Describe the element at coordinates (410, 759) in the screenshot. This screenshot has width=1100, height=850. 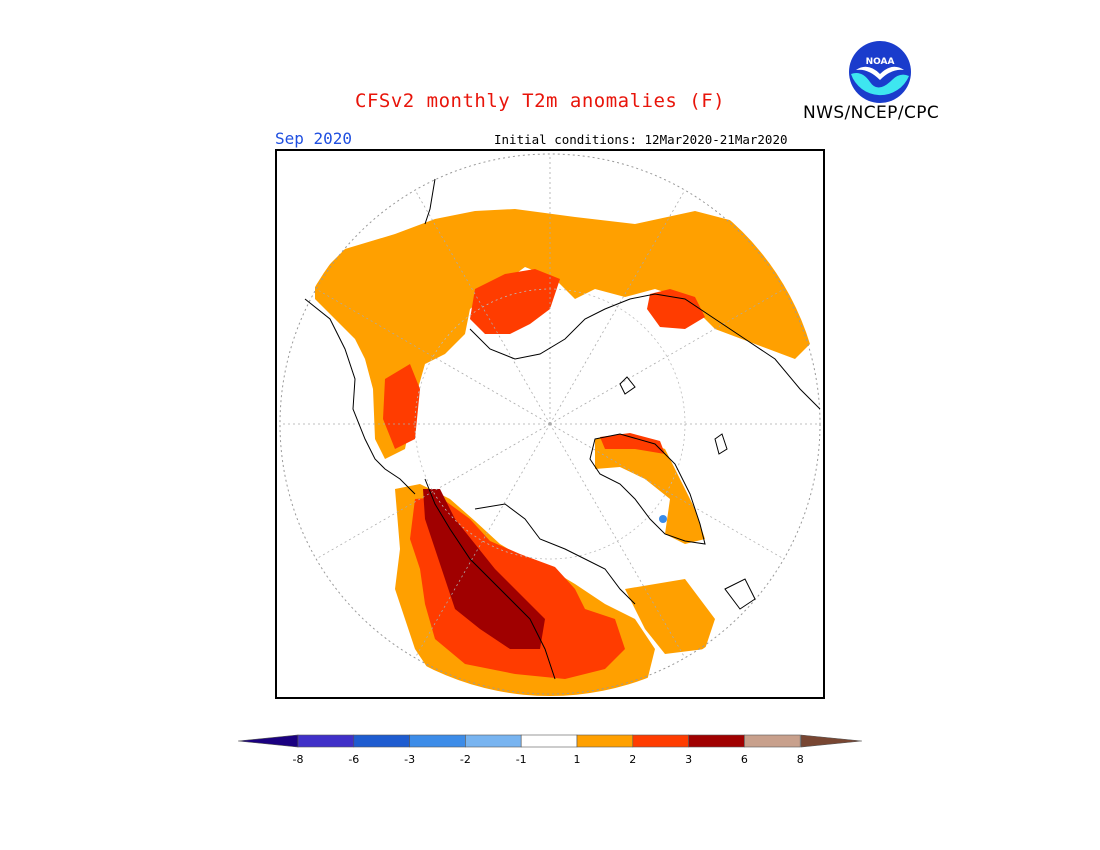
I see `legend-tick-label: -3` at that location.